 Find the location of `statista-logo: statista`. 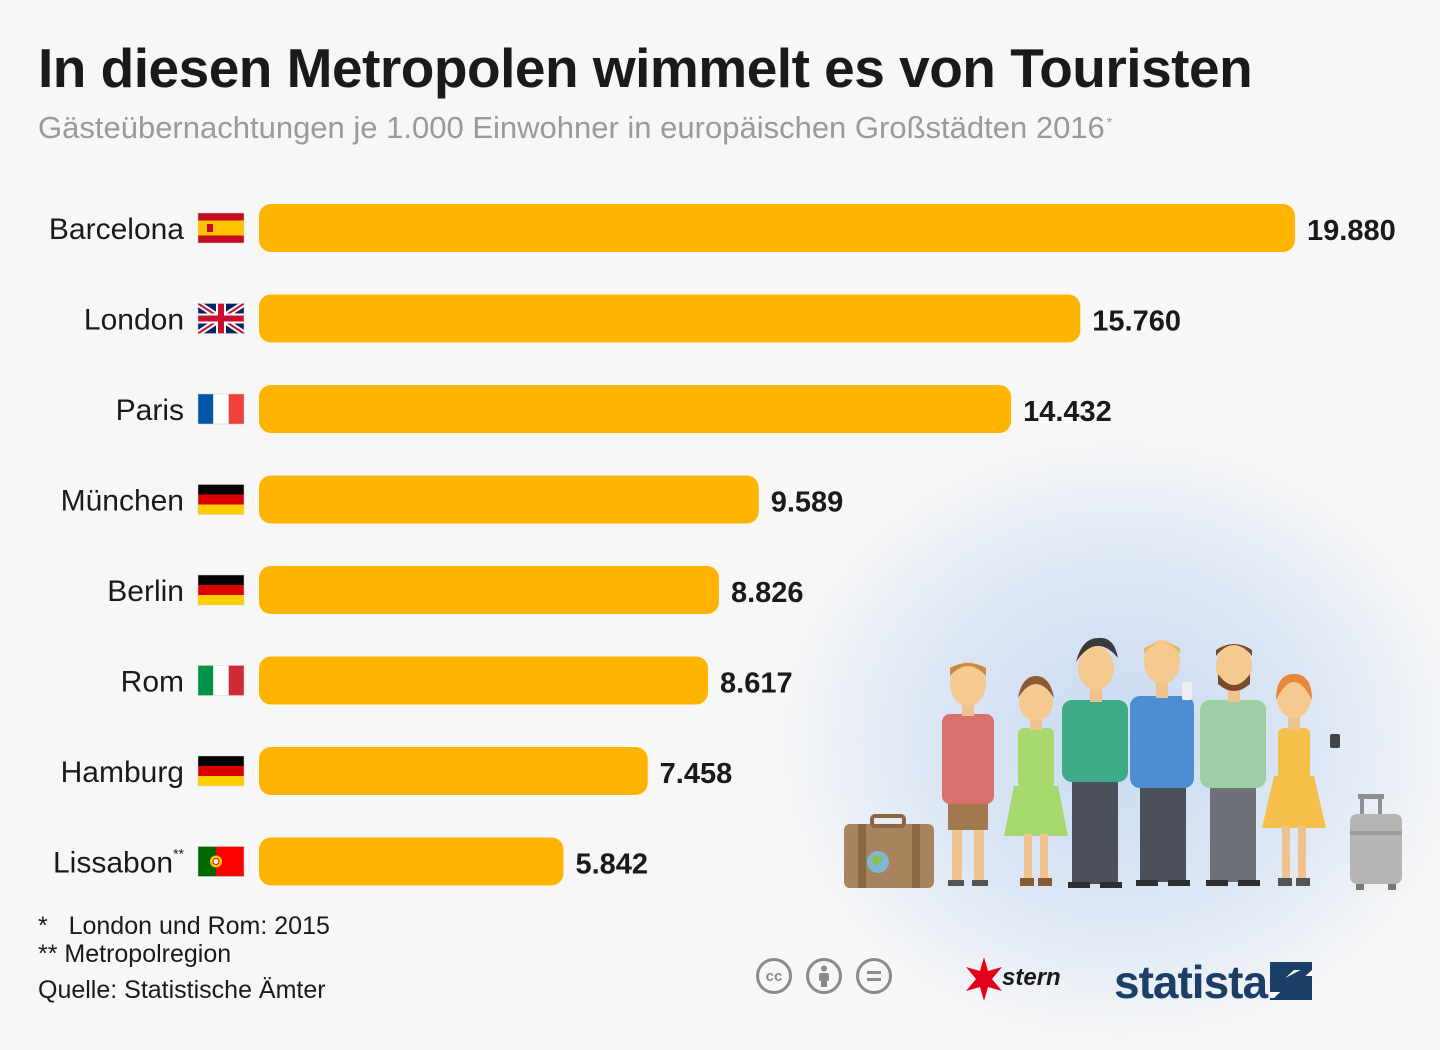

statista-logo: statista is located at coordinates (1191, 982).